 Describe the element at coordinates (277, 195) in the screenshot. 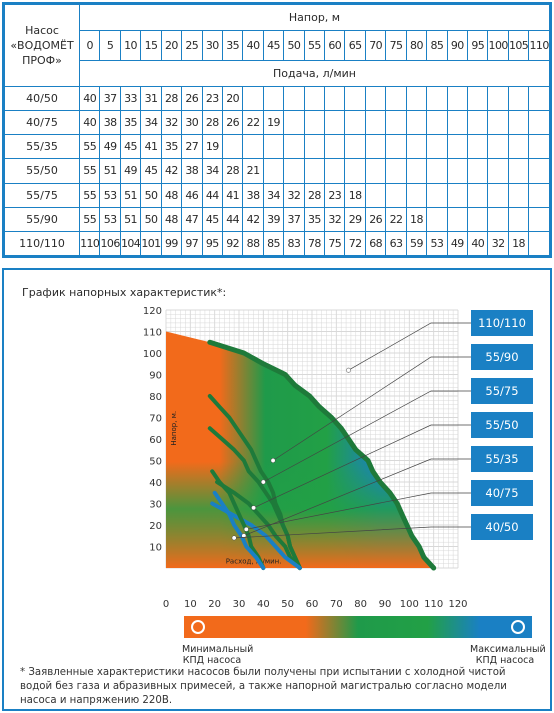

I see `table-row: 55/75 55 53 51 50 48 46 44 41 38 34 32 28 23 18` at that location.